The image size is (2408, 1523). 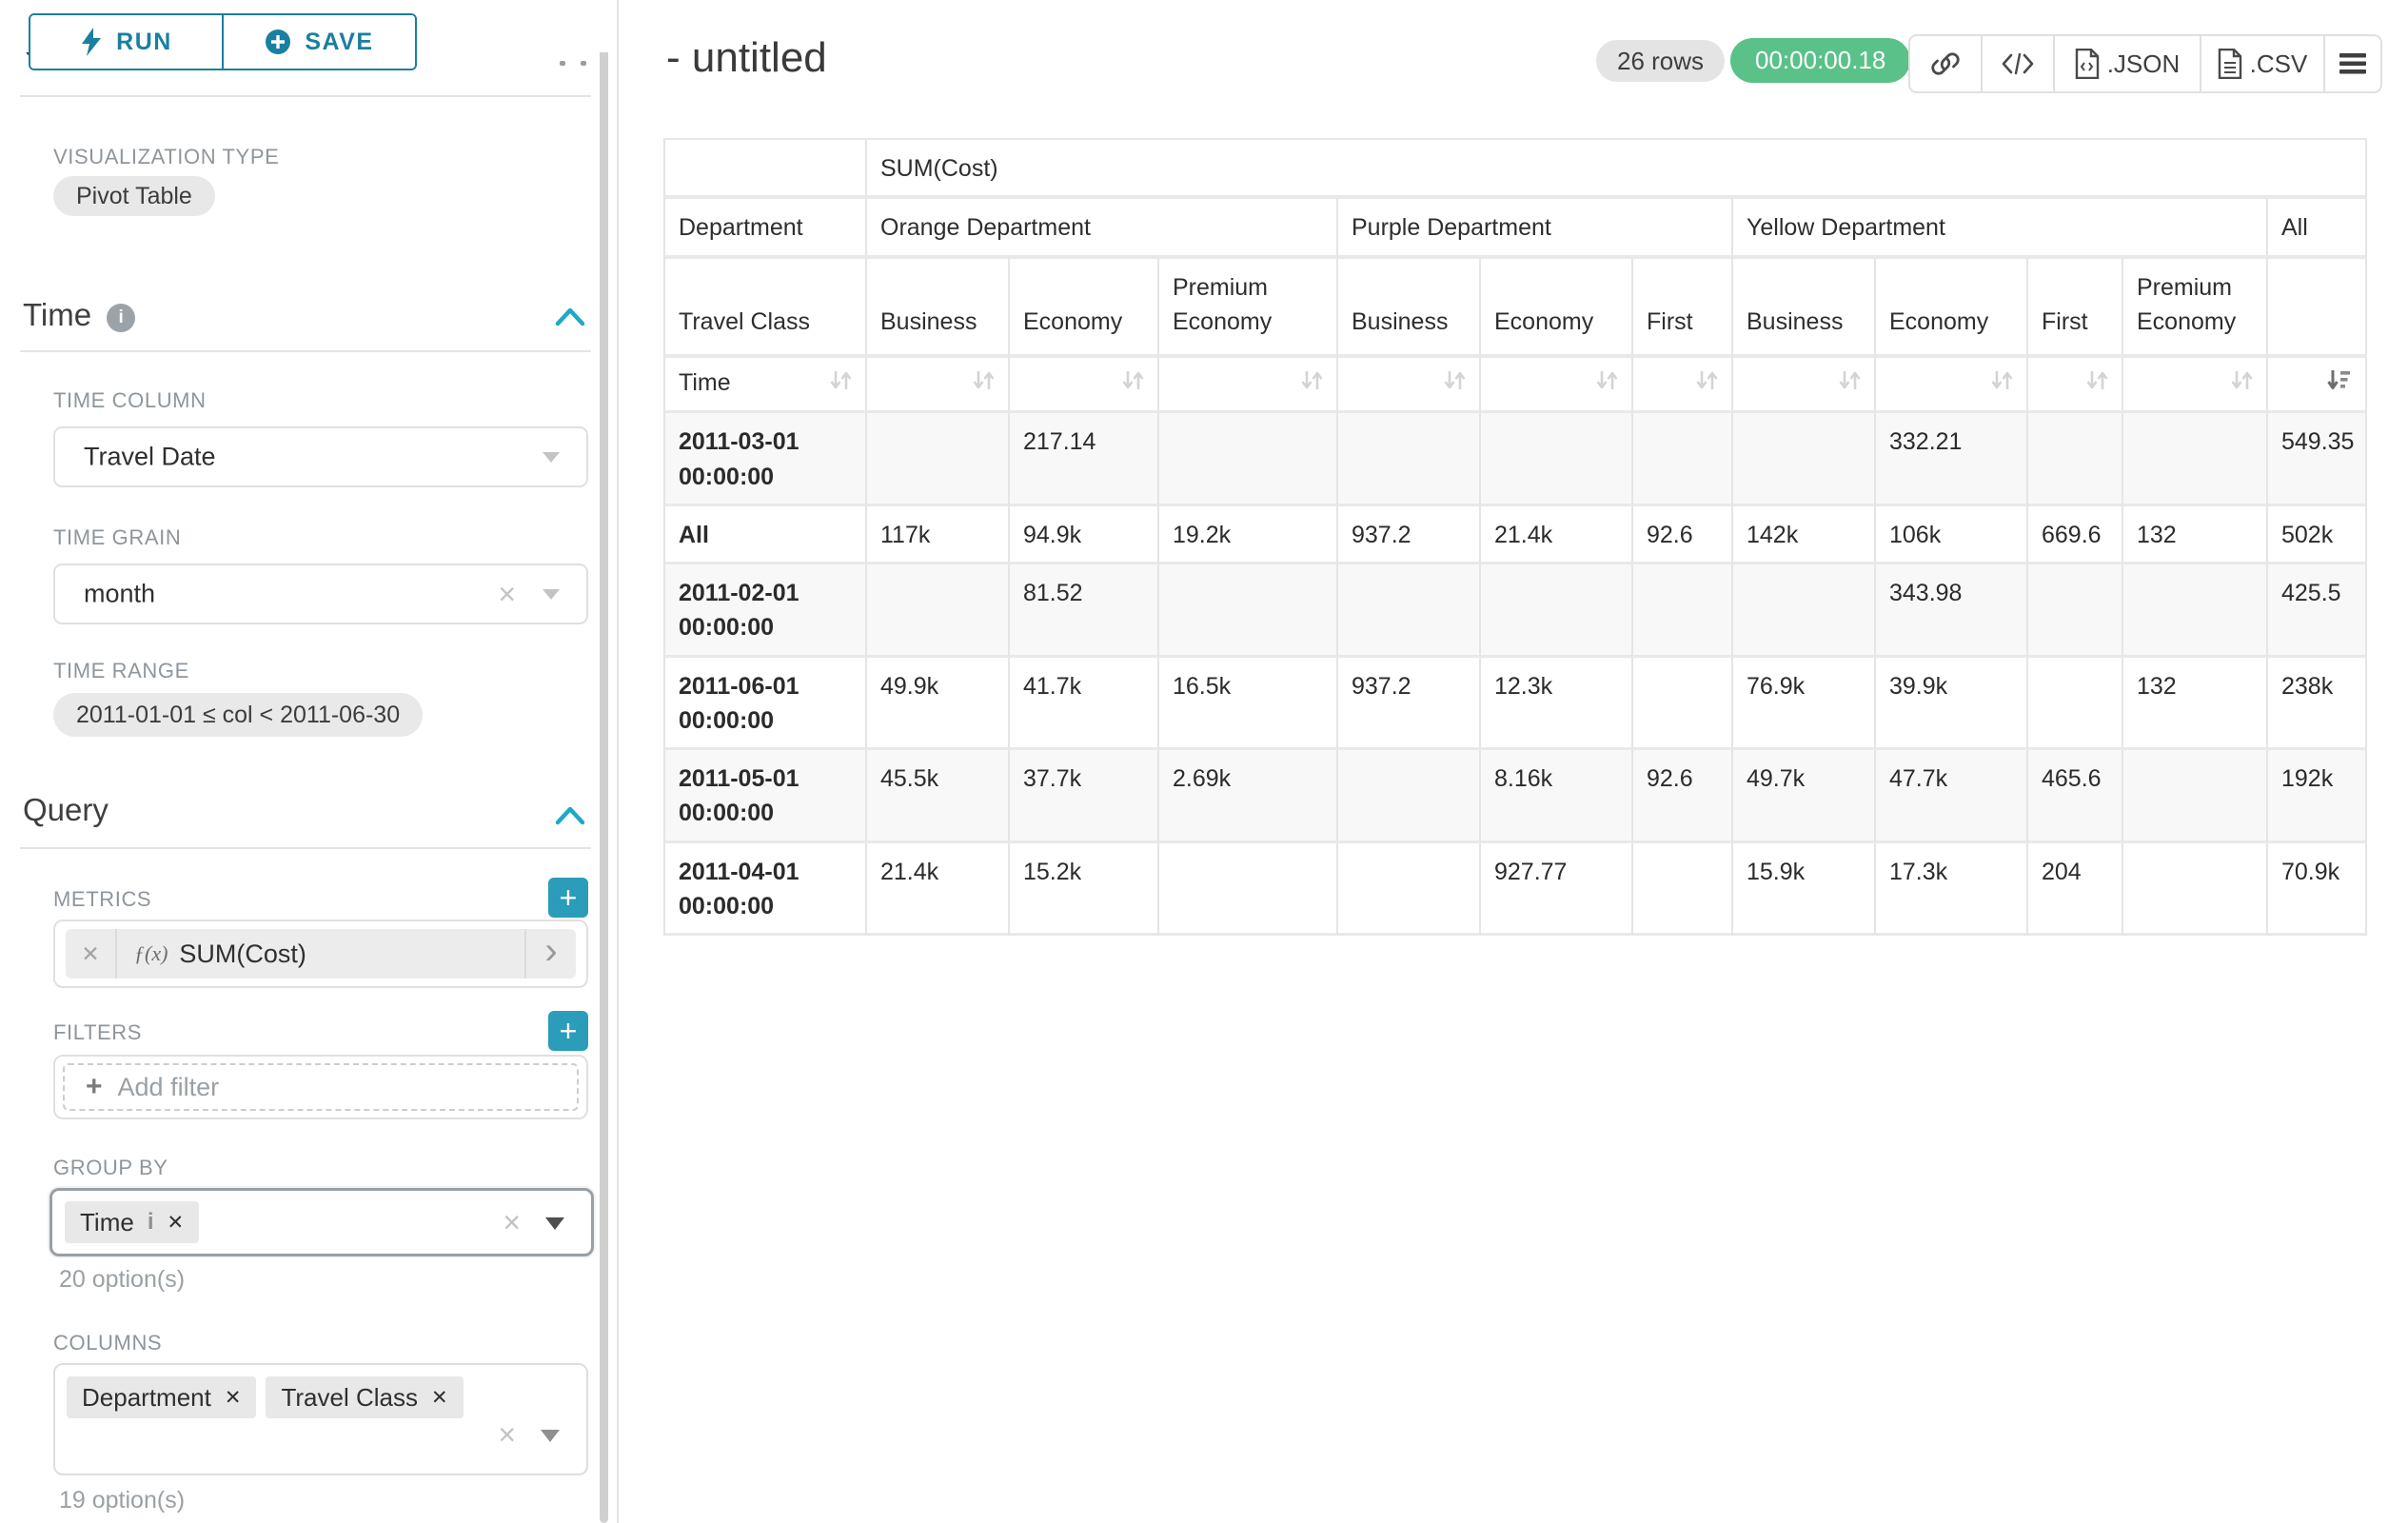 What do you see at coordinates (2318, 308) in the screenshot?
I see `pivot-col-header` at bounding box center [2318, 308].